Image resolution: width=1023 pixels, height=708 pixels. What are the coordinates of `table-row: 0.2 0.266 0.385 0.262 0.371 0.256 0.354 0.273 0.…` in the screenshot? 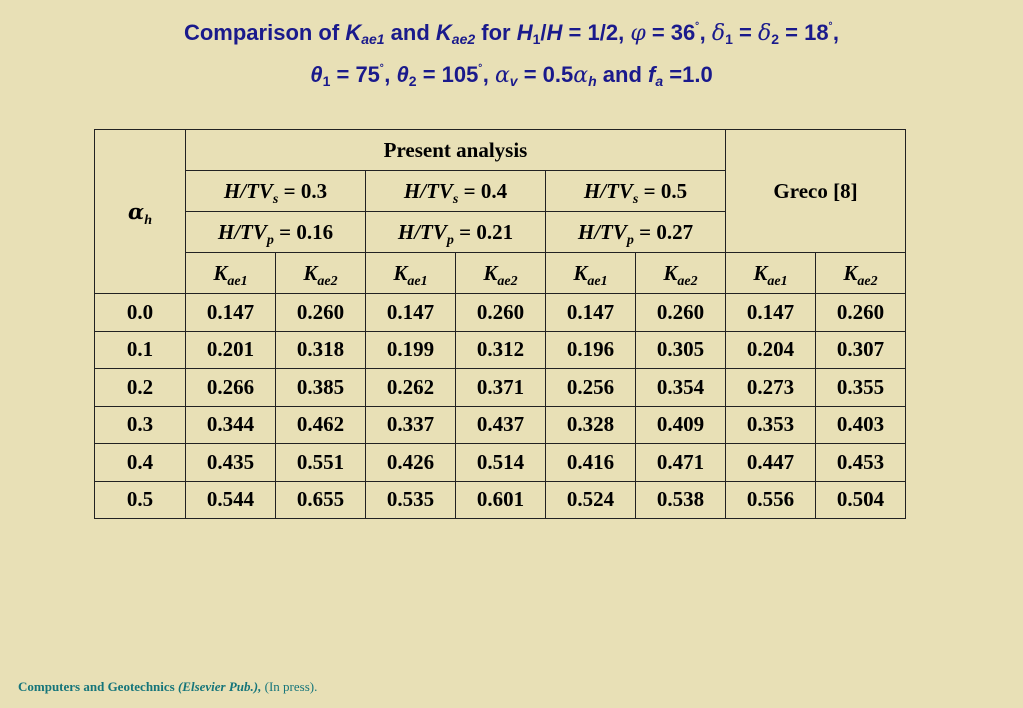 It's located at (500, 387).